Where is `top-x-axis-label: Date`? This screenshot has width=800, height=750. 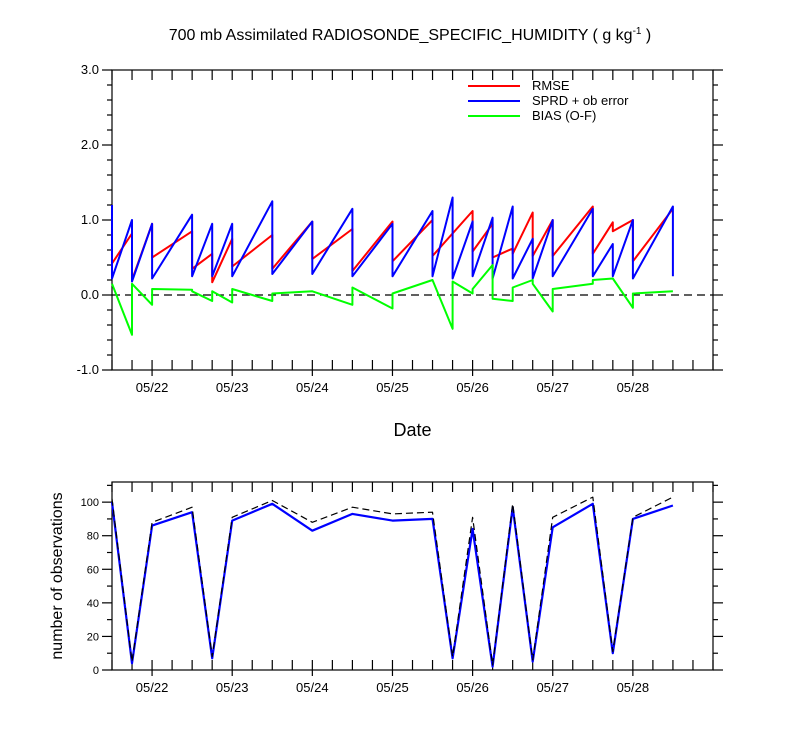 top-x-axis-label: Date is located at coordinates (412, 430).